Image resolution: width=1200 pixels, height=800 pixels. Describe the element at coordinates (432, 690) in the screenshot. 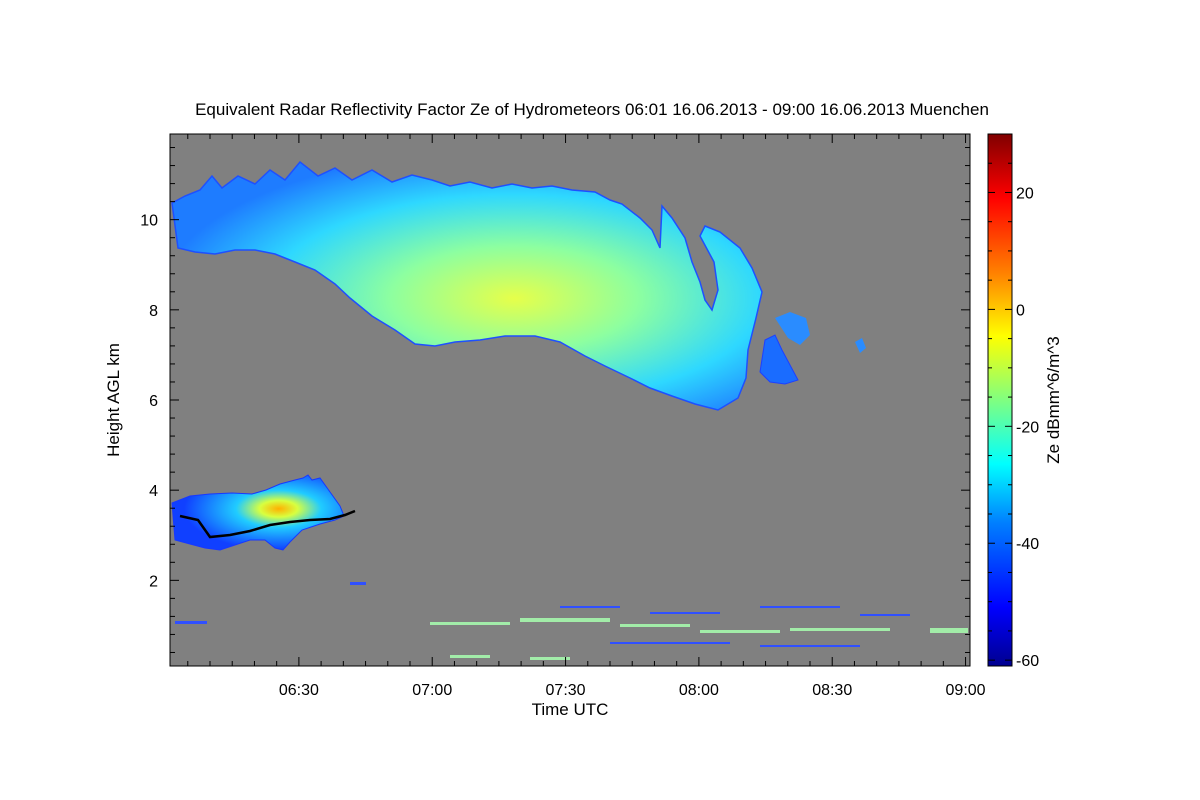

I see `x-tick-label: 07:00` at that location.